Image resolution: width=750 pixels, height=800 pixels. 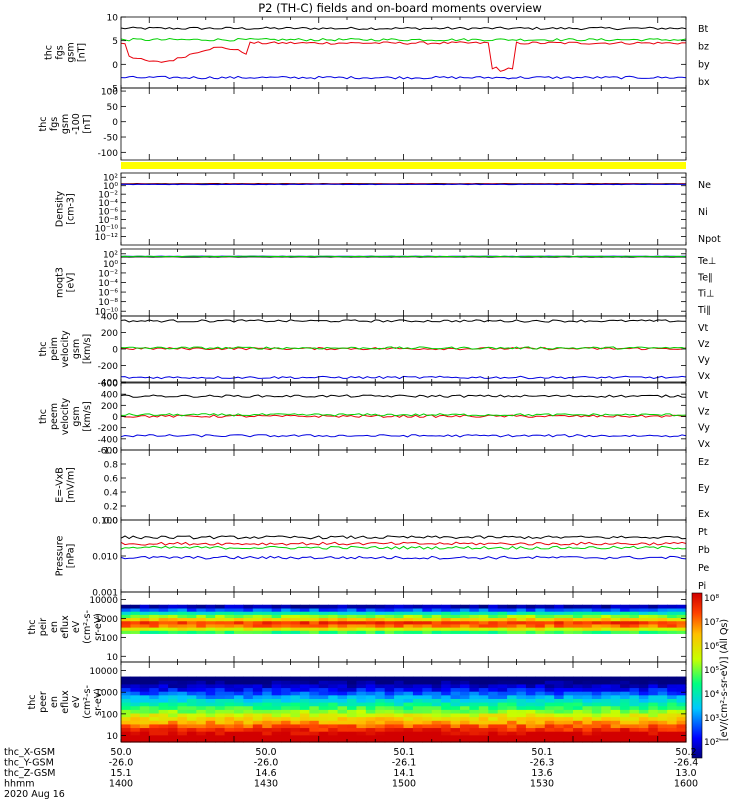 I want to click on y-tick-label: -200, so click(x=108, y=367).